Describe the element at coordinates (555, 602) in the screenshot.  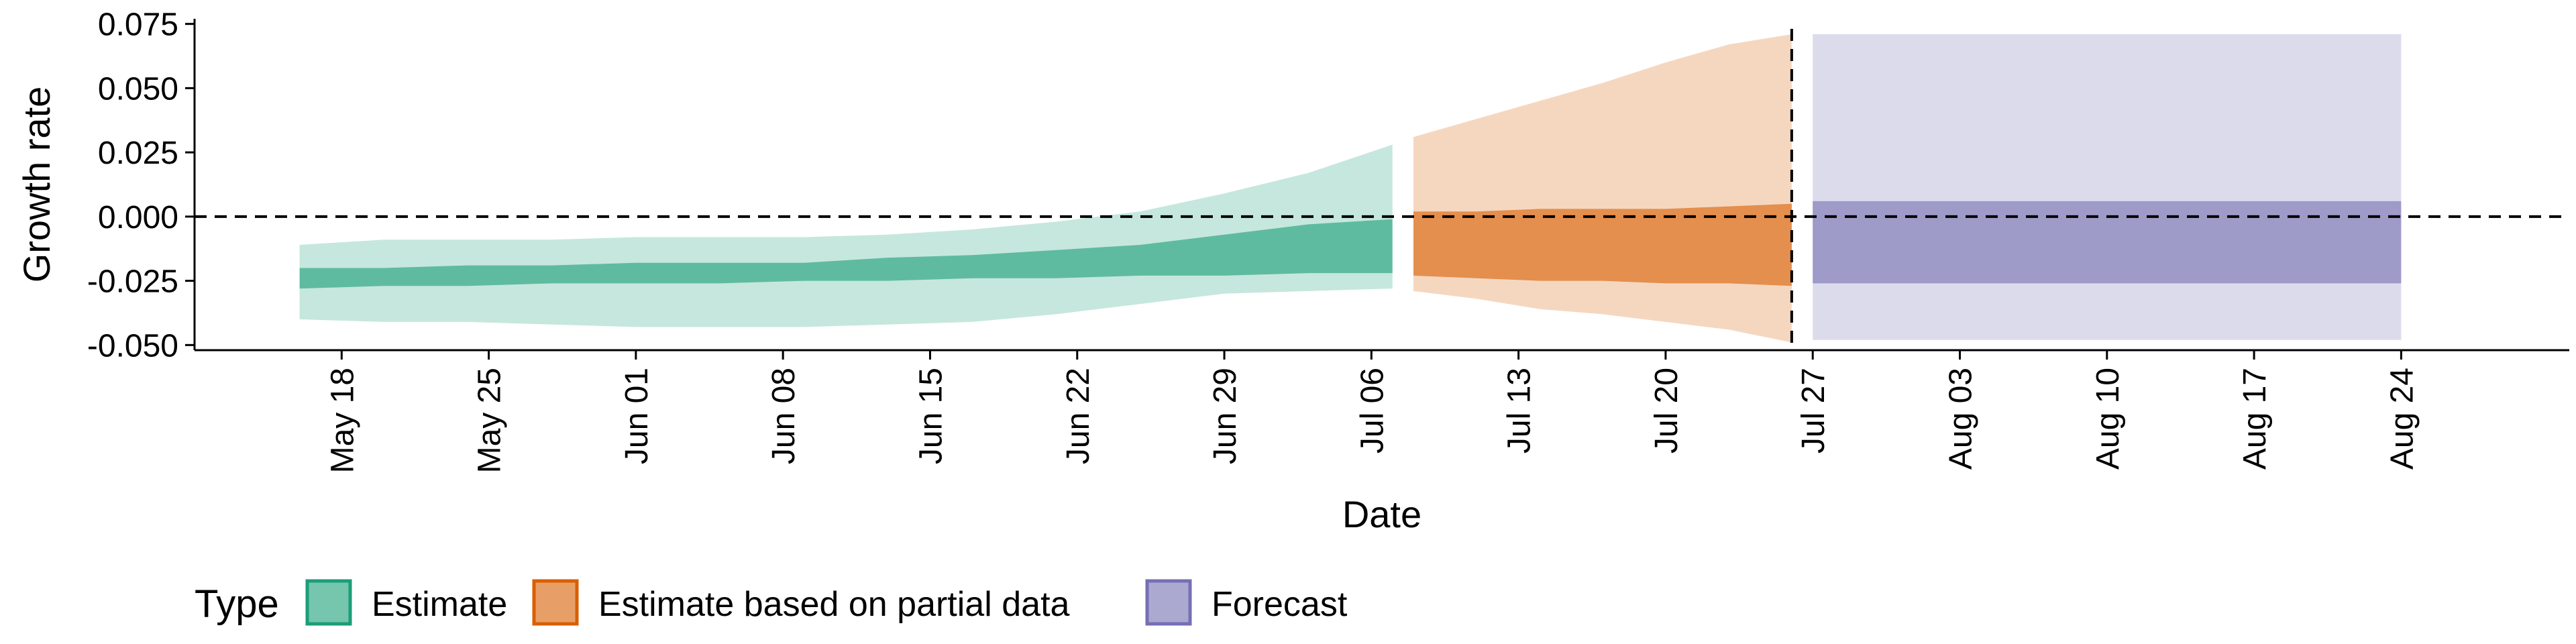
I see `legend-key-estimate-based-on-partial-data` at that location.